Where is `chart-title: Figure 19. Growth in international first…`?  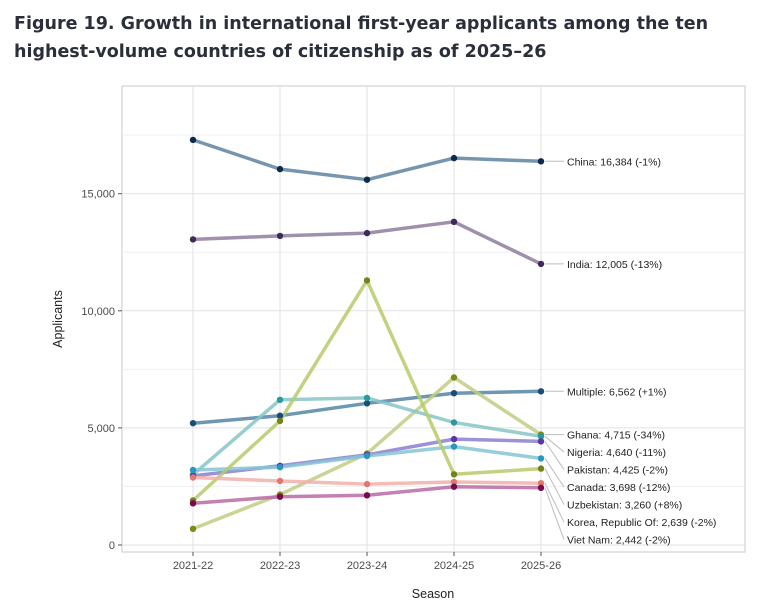
chart-title: Figure 19. Growth in international first… is located at coordinates (384, 38).